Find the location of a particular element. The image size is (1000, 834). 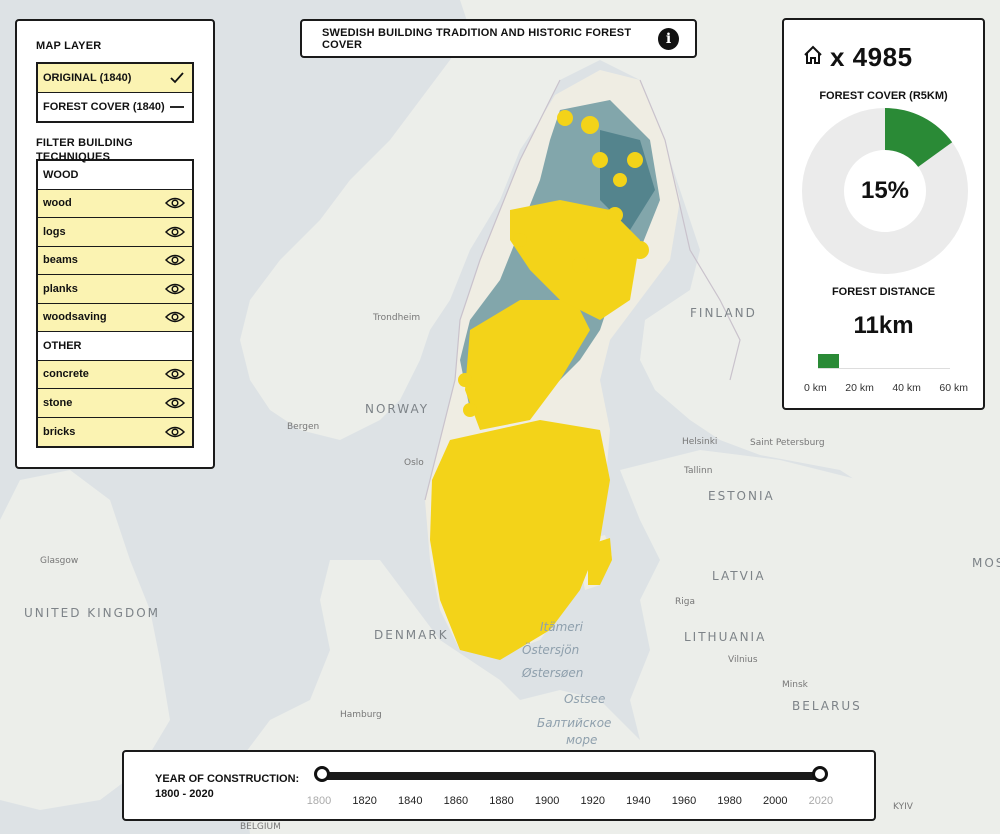

label-sea-baltiyskoe: Балтийское is located at coordinates (574, 723).